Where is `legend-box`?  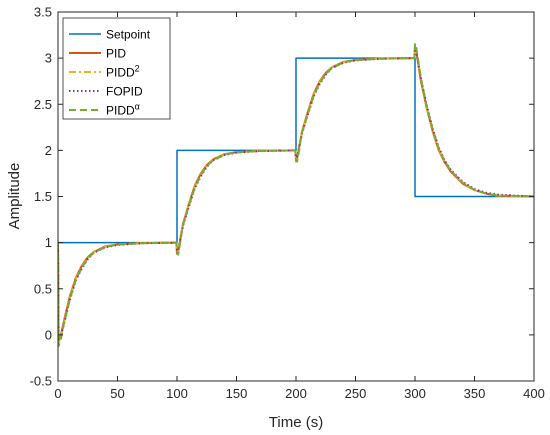 legend-box is located at coordinates (116, 68).